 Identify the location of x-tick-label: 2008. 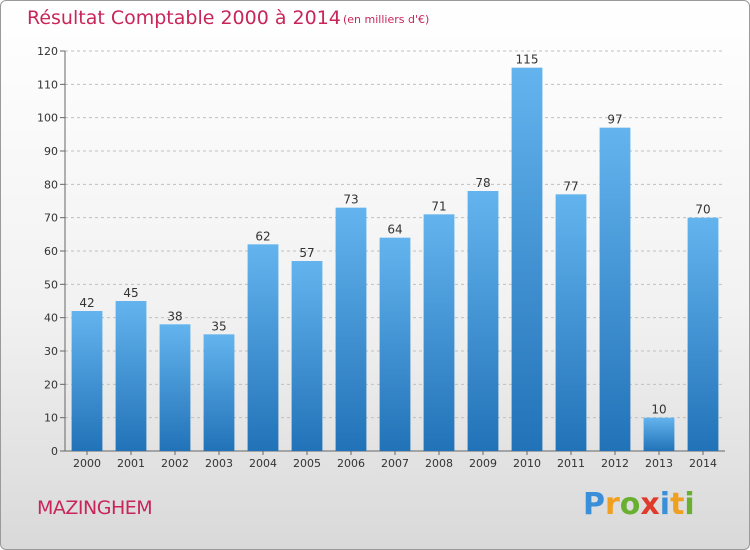
(439, 463).